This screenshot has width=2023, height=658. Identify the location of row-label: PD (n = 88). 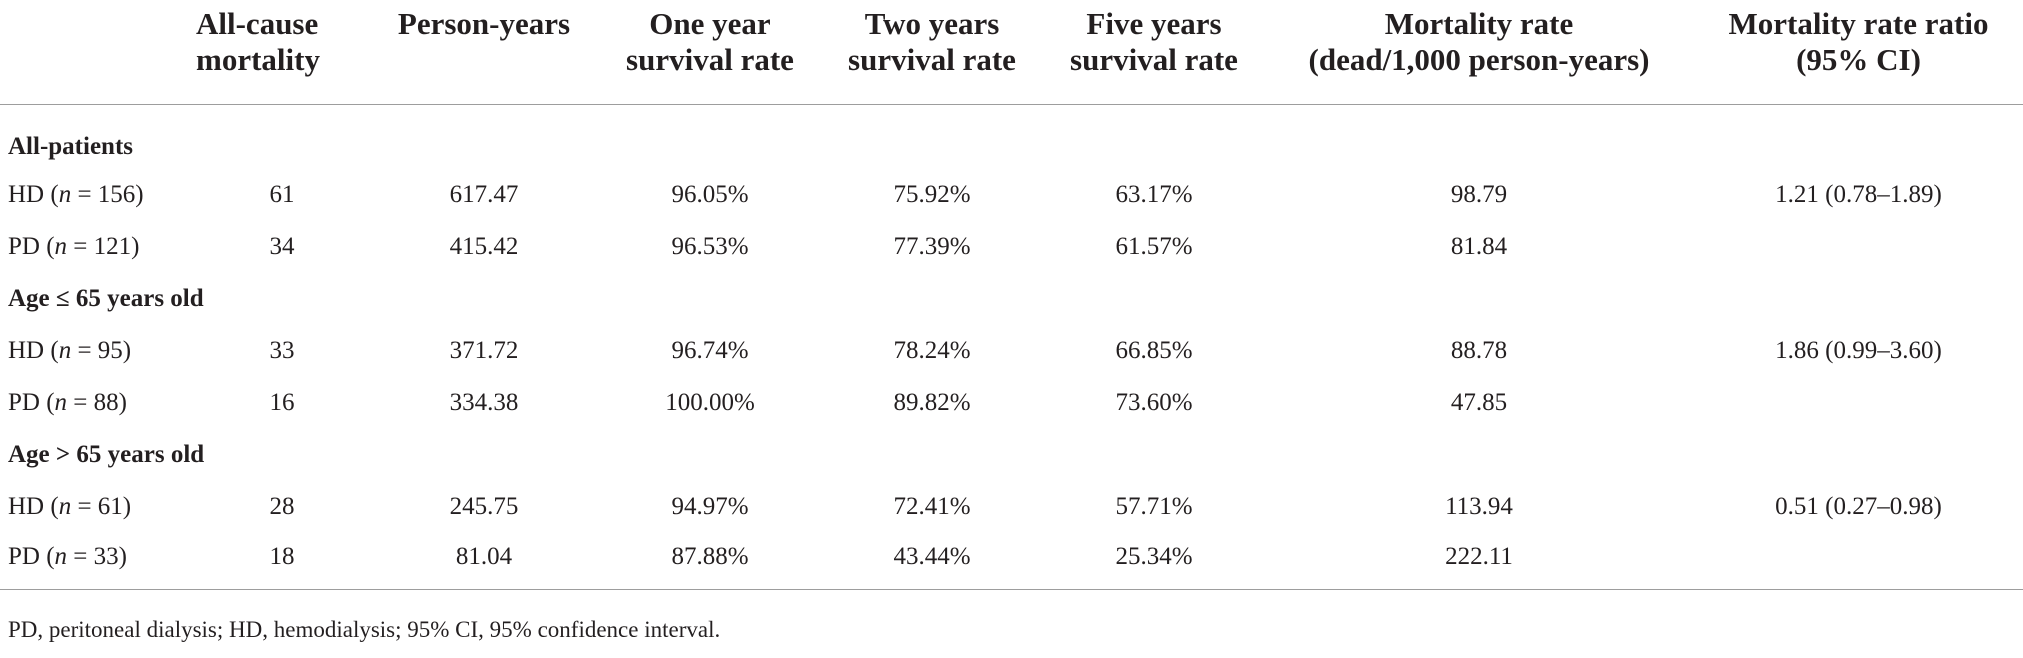
(98, 403).